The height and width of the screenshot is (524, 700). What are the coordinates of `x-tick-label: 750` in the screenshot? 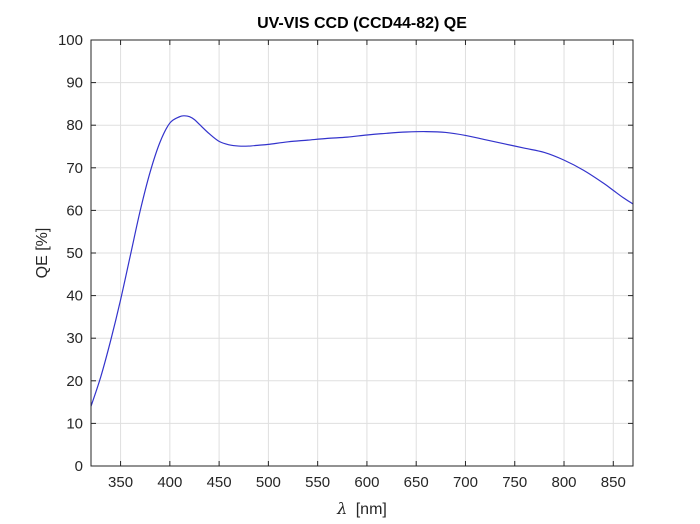 It's located at (514, 482).